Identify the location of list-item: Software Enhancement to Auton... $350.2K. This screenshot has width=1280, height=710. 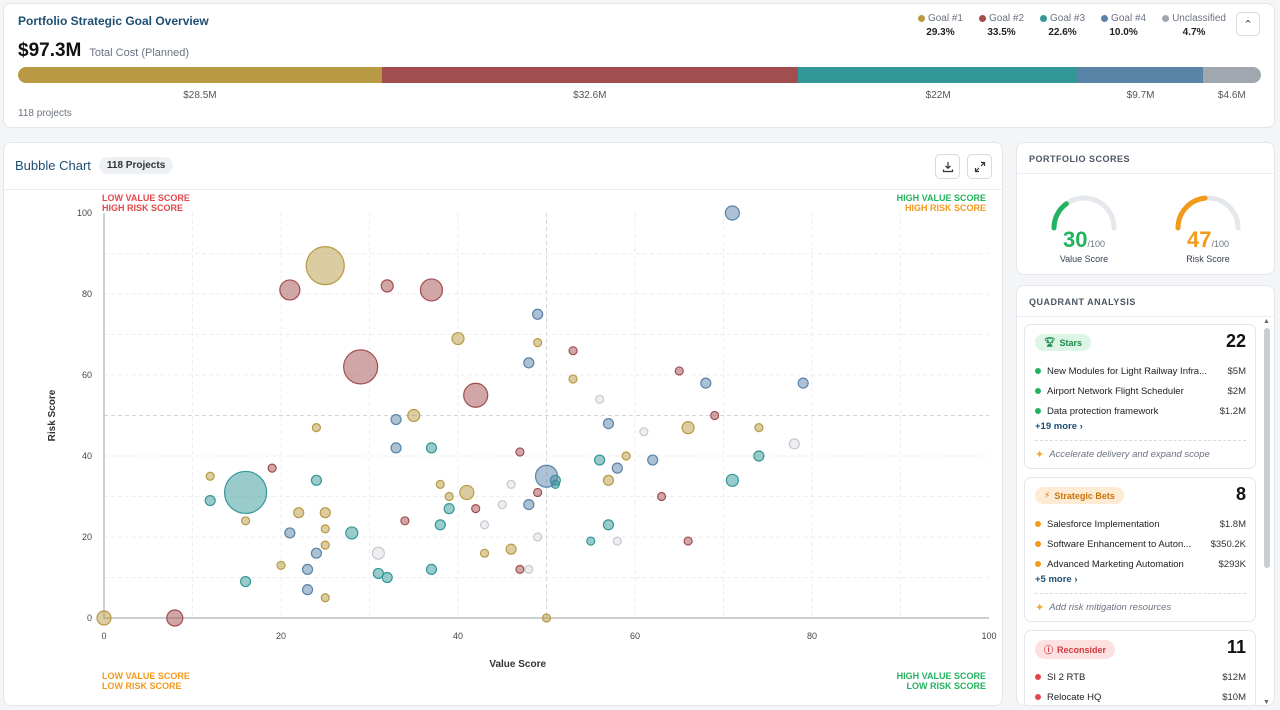
(1140, 544).